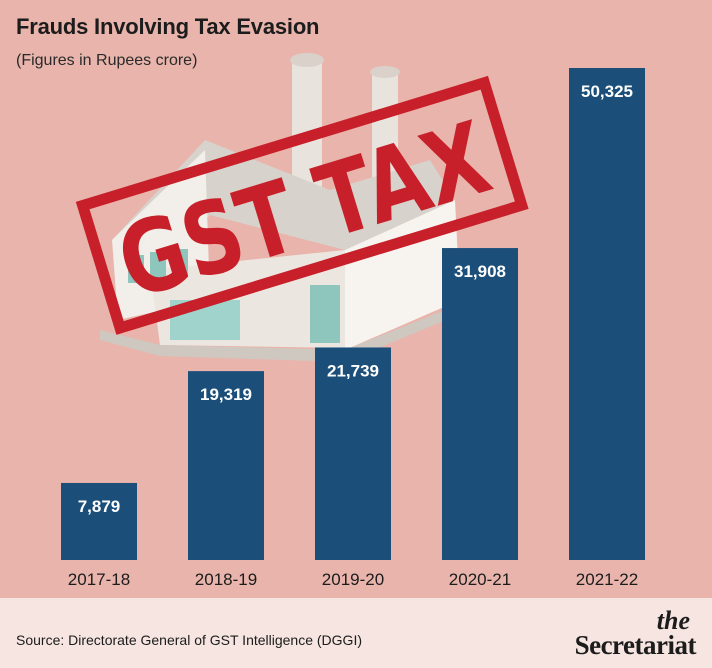 This screenshot has width=712, height=668. Describe the element at coordinates (635, 645) in the screenshot. I see `brand-logo: Secretariat` at that location.